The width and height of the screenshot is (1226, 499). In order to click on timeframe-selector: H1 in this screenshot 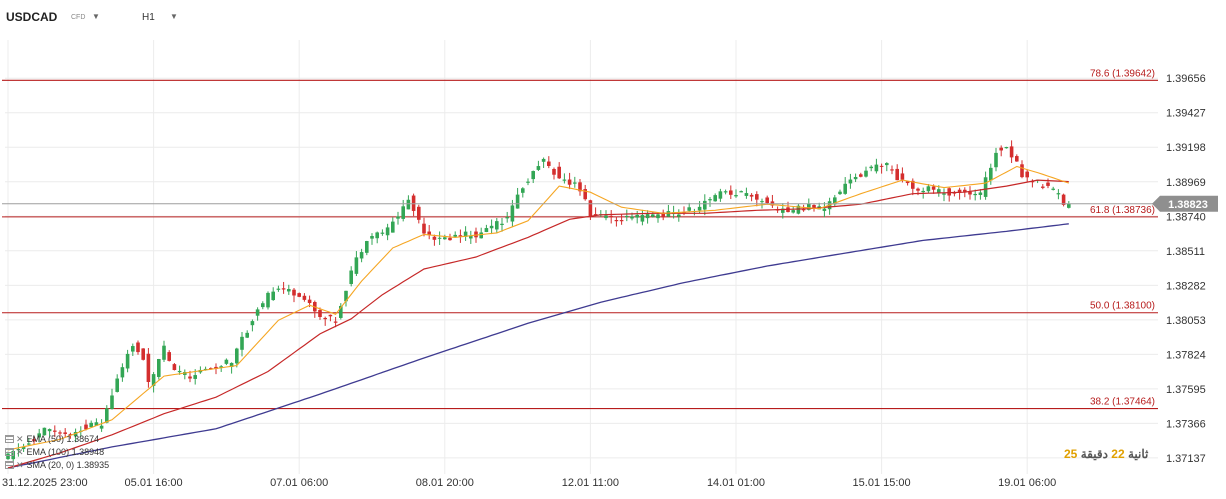, I will do `click(148, 17)`.